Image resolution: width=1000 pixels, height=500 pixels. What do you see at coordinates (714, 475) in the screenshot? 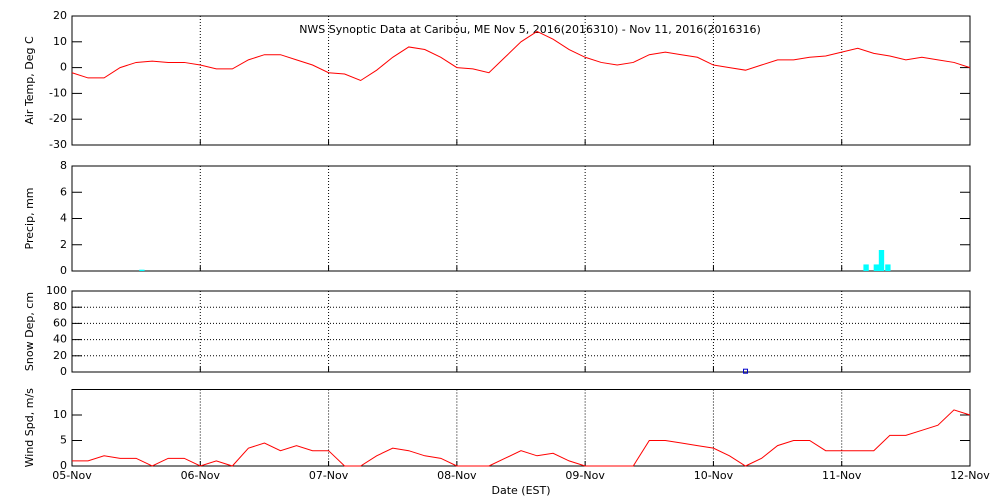
I see `x-tick-label: 10-Nov` at bounding box center [714, 475].